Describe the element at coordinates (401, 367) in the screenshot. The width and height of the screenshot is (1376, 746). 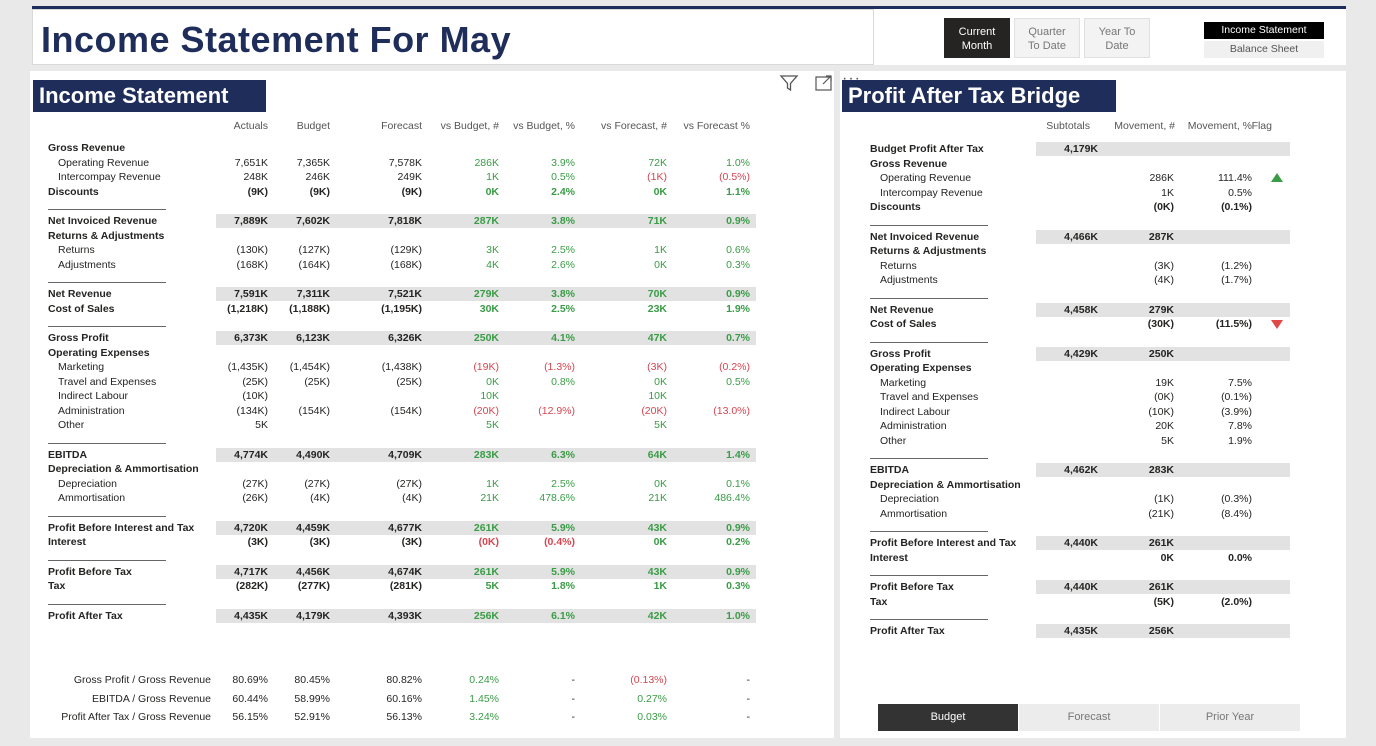
I see `is-cell: (1,438K)` at that location.